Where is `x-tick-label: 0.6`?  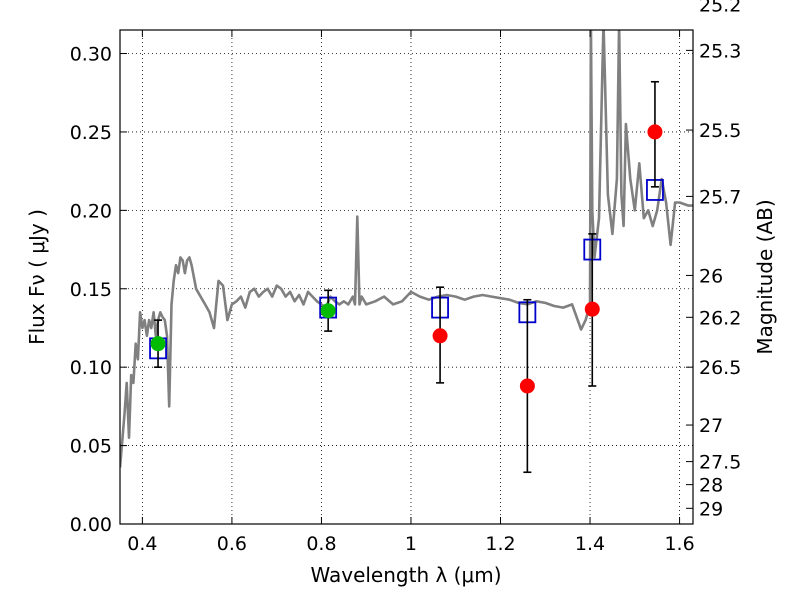 x-tick-label: 0.6 is located at coordinates (232, 544).